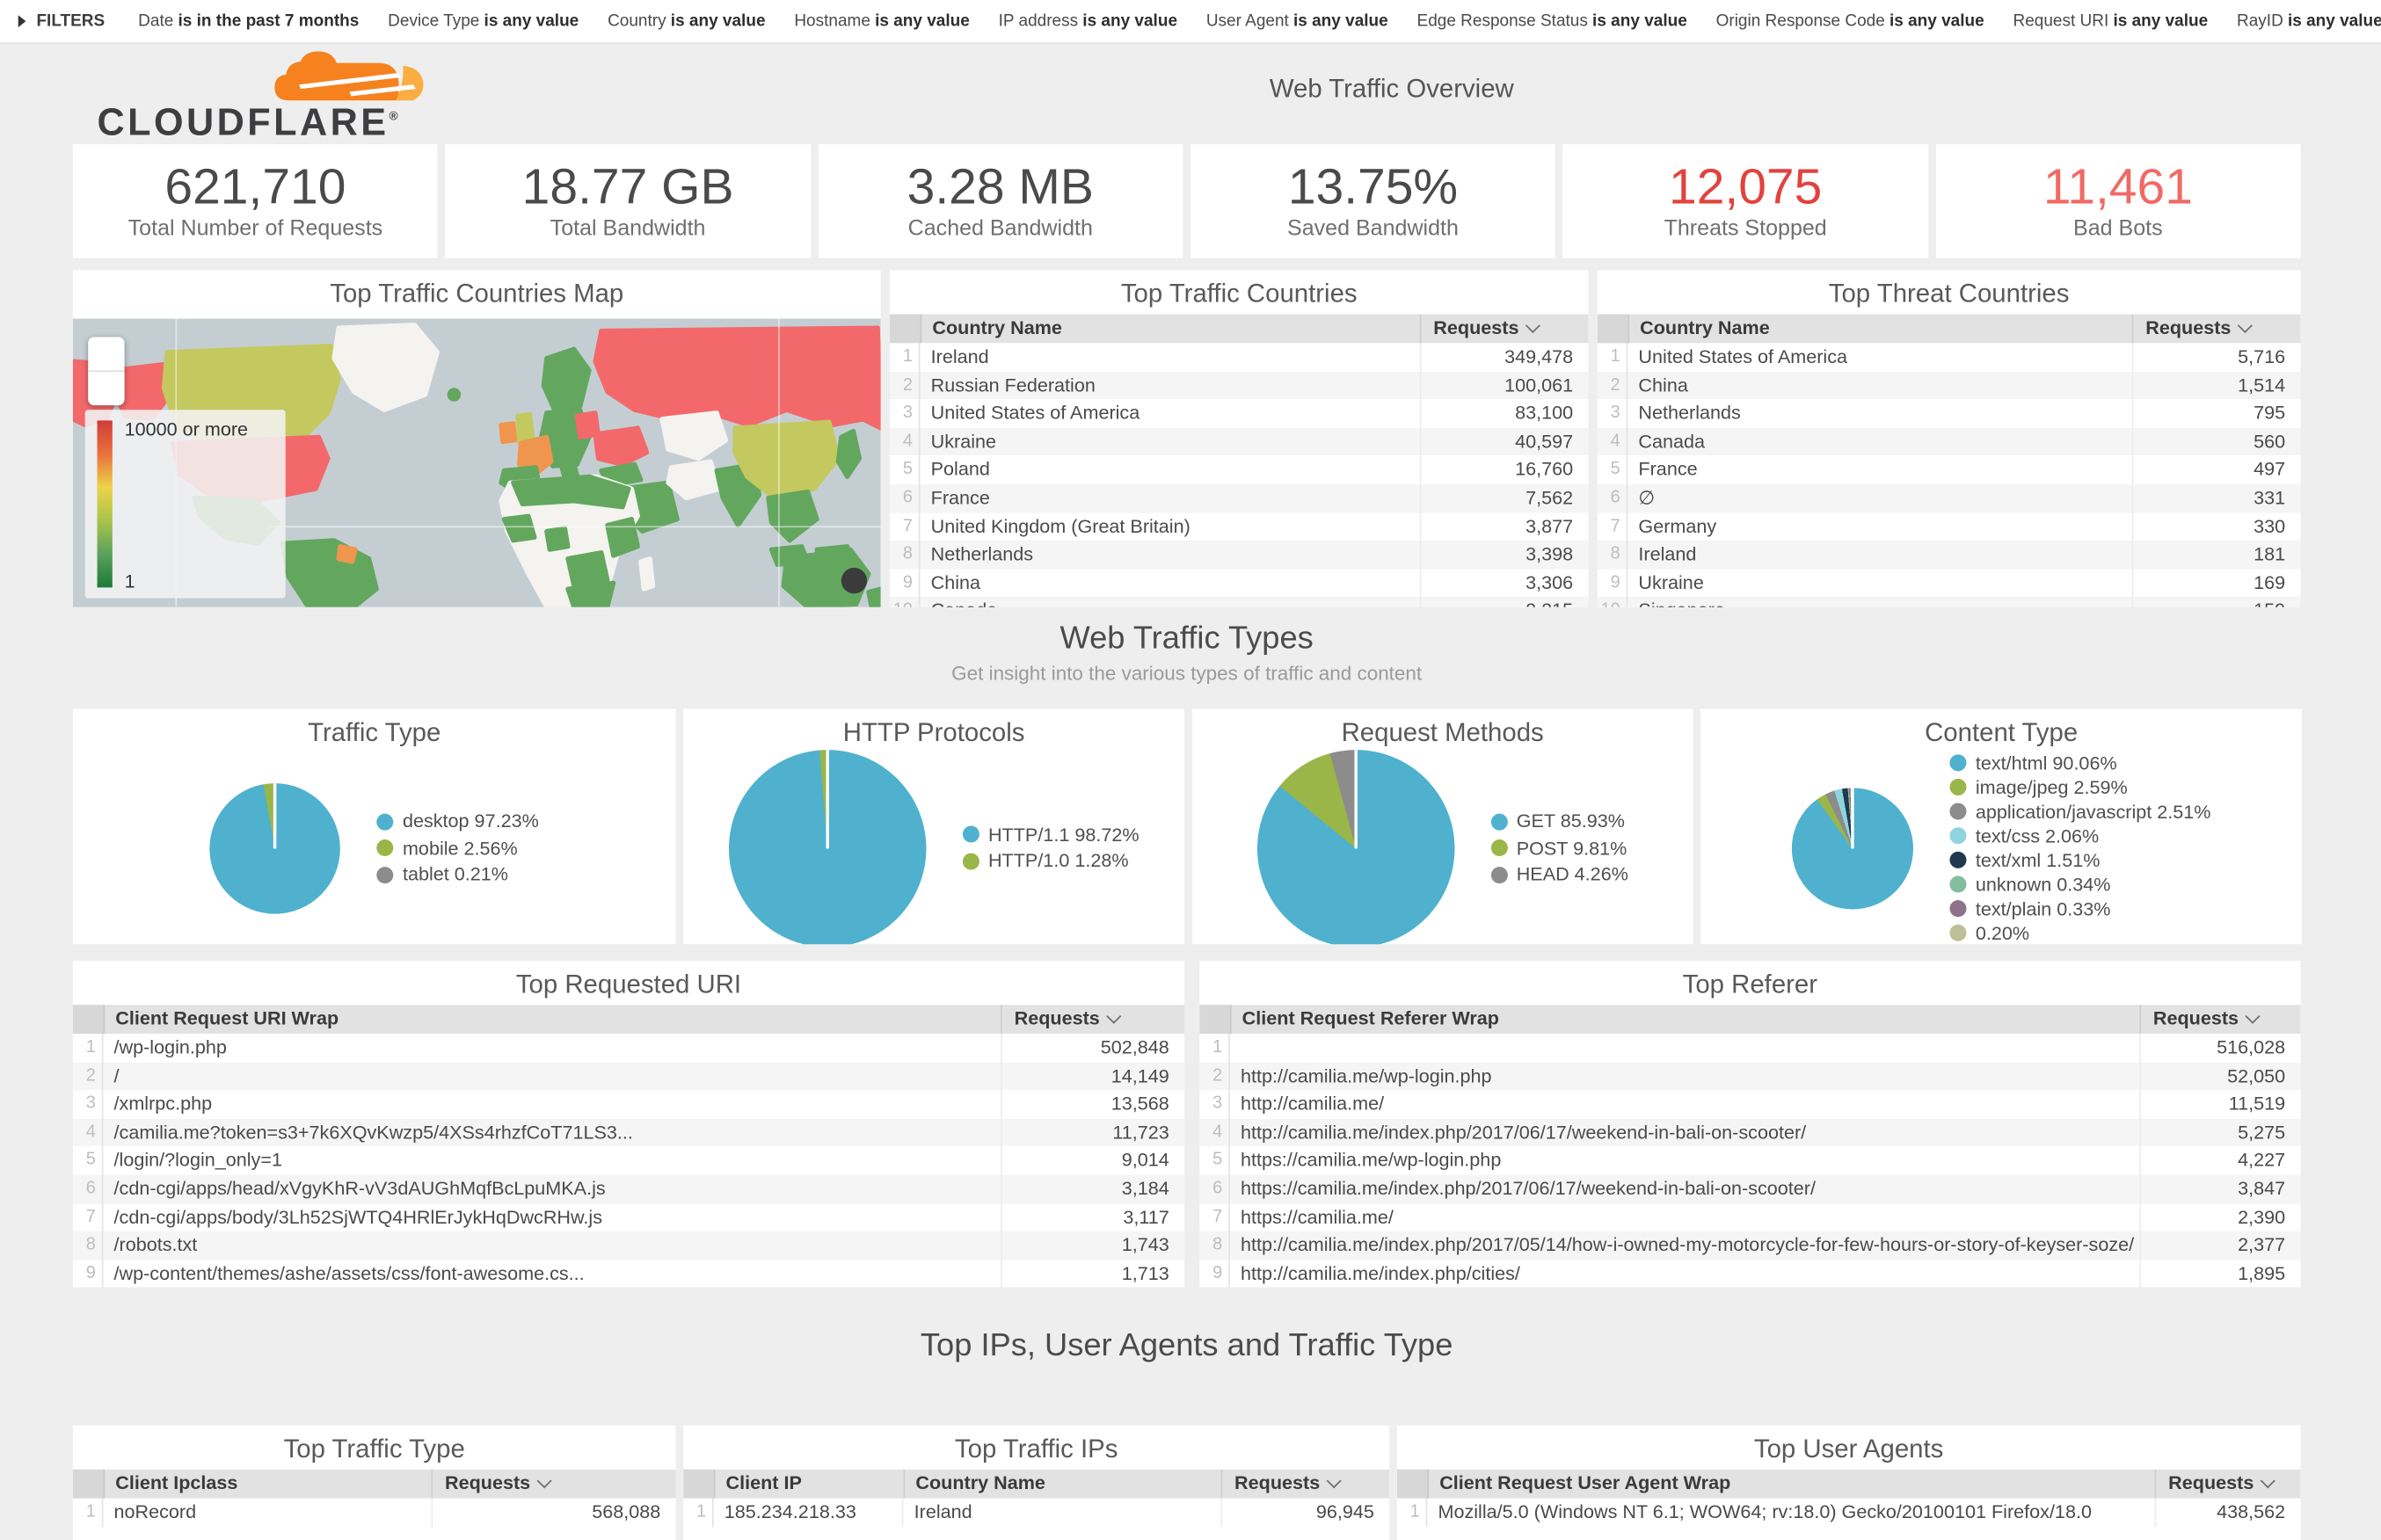  Describe the element at coordinates (906, 329) in the screenshot. I see `rank-column-header` at that location.